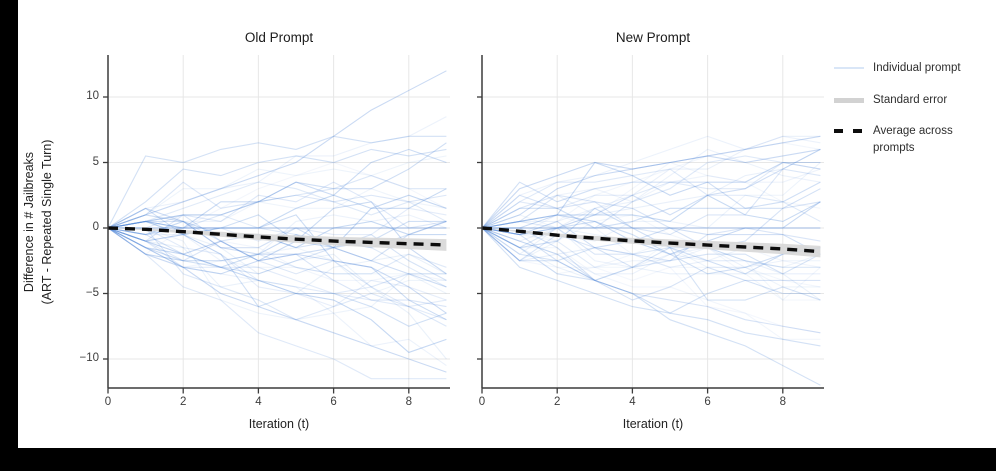 The width and height of the screenshot is (996, 471). Describe the element at coordinates (498, 459) in the screenshot. I see `frame-bottom-bar` at that location.